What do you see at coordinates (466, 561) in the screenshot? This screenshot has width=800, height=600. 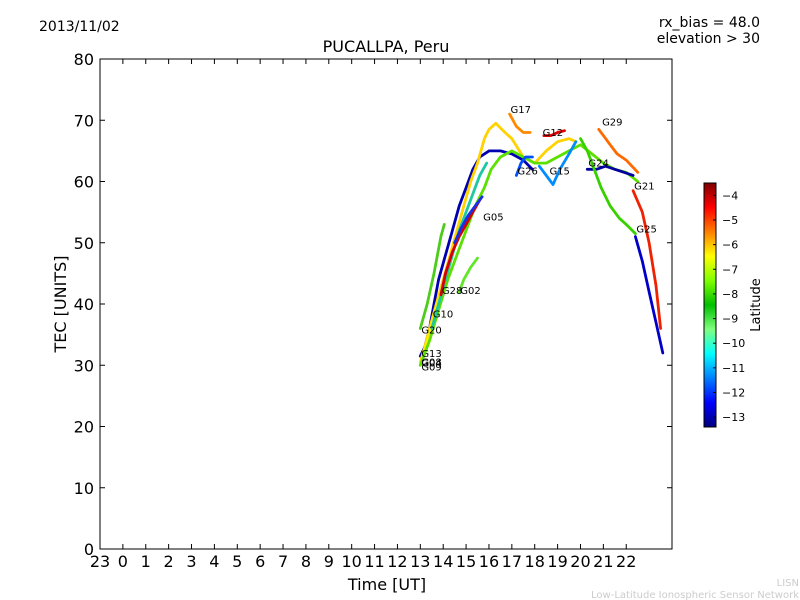 I see `x-tick-label: 15` at bounding box center [466, 561].